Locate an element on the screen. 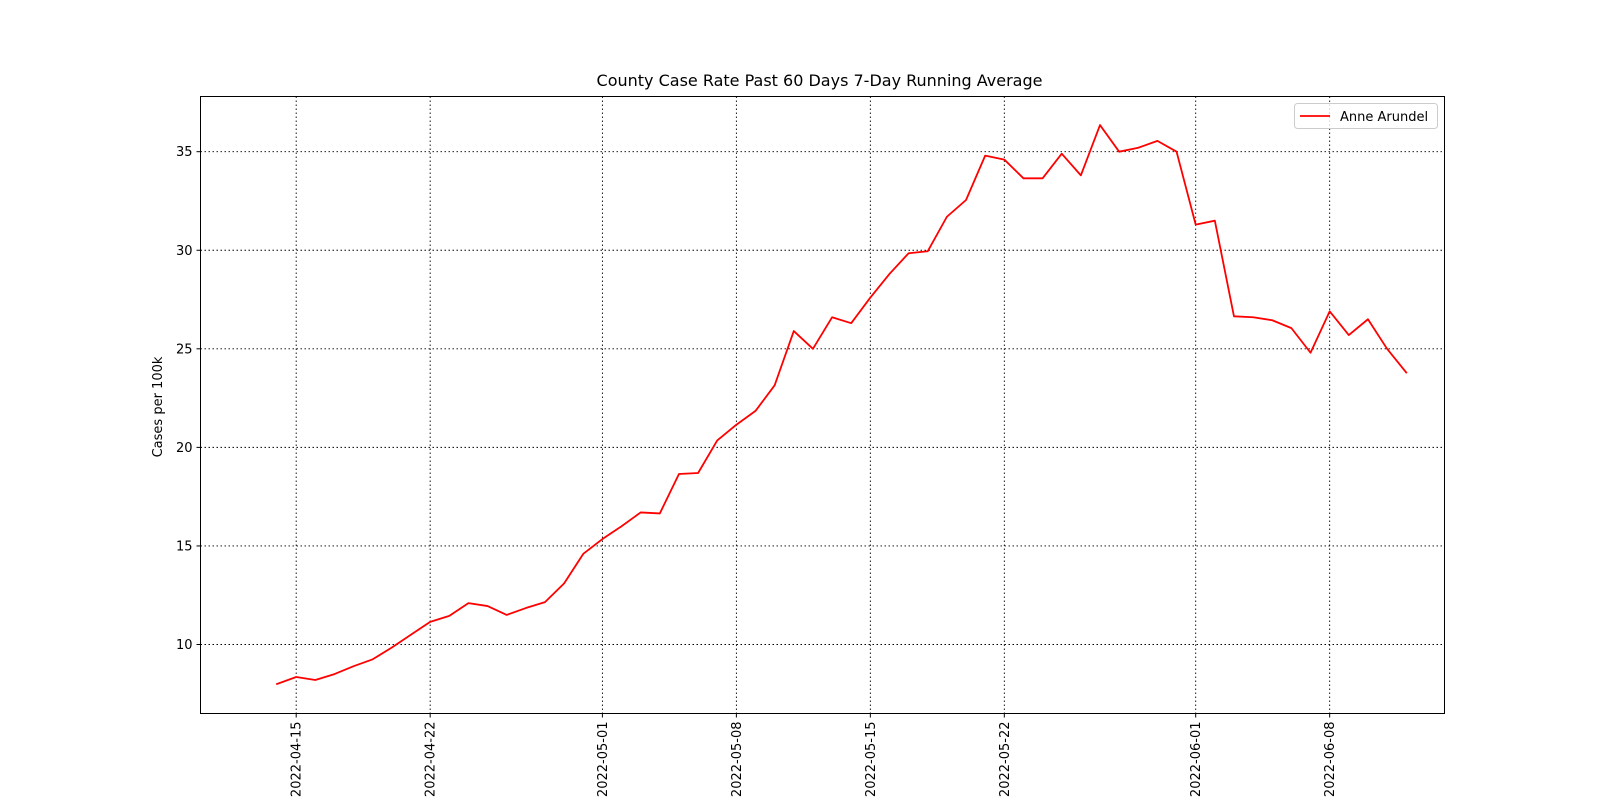 The height and width of the screenshot is (800, 1600). x-tick-label: 2022-04-15 is located at coordinates (297, 760).